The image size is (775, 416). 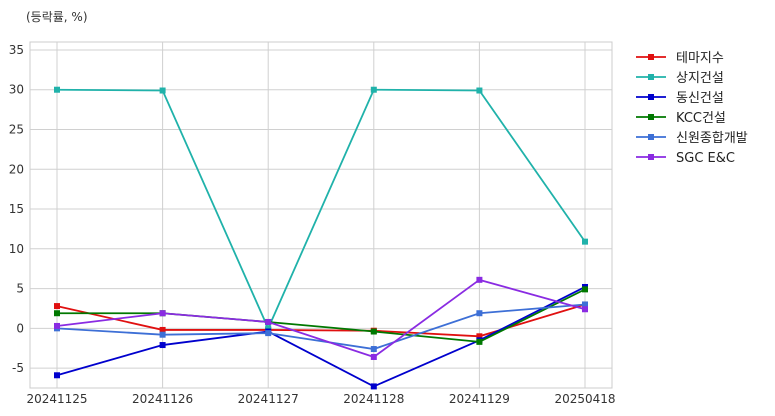 I want to click on y-tick-label: 5, so click(x=20, y=289).